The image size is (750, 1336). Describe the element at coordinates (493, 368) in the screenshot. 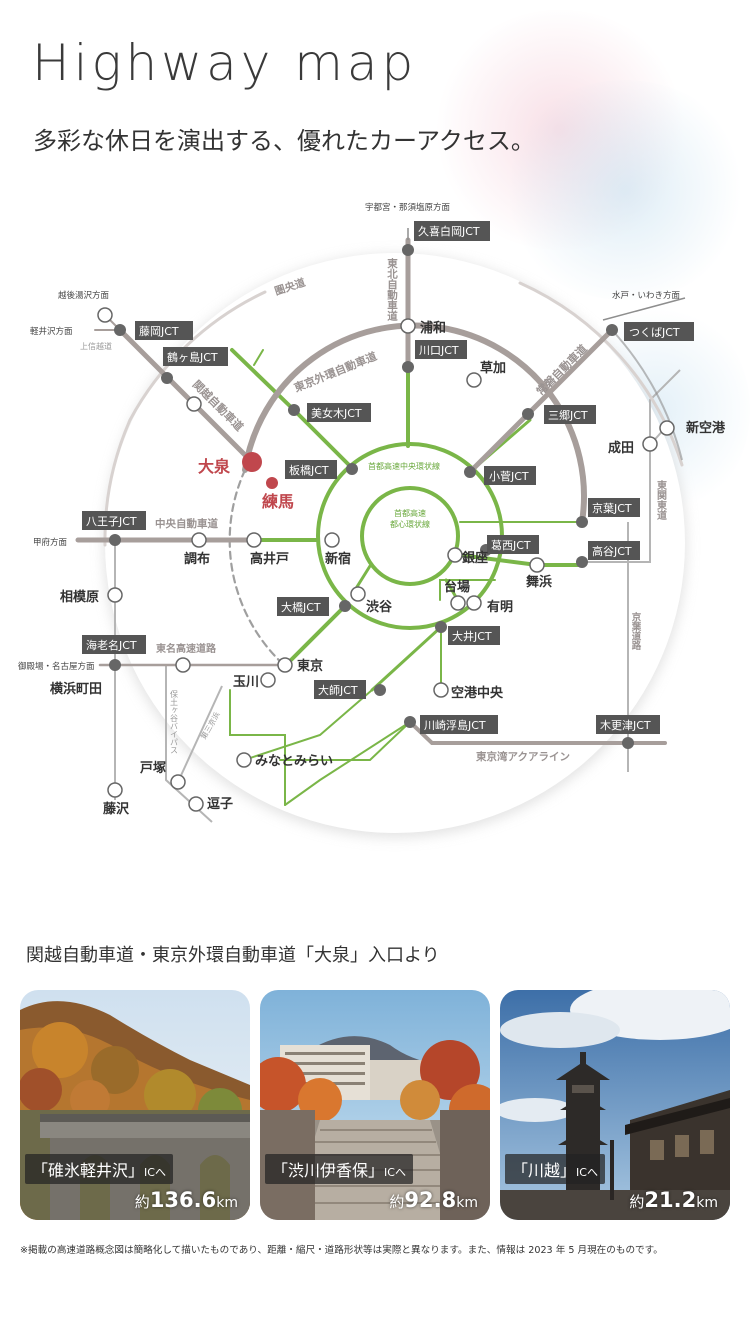

I see `place-soka: 草加` at that location.